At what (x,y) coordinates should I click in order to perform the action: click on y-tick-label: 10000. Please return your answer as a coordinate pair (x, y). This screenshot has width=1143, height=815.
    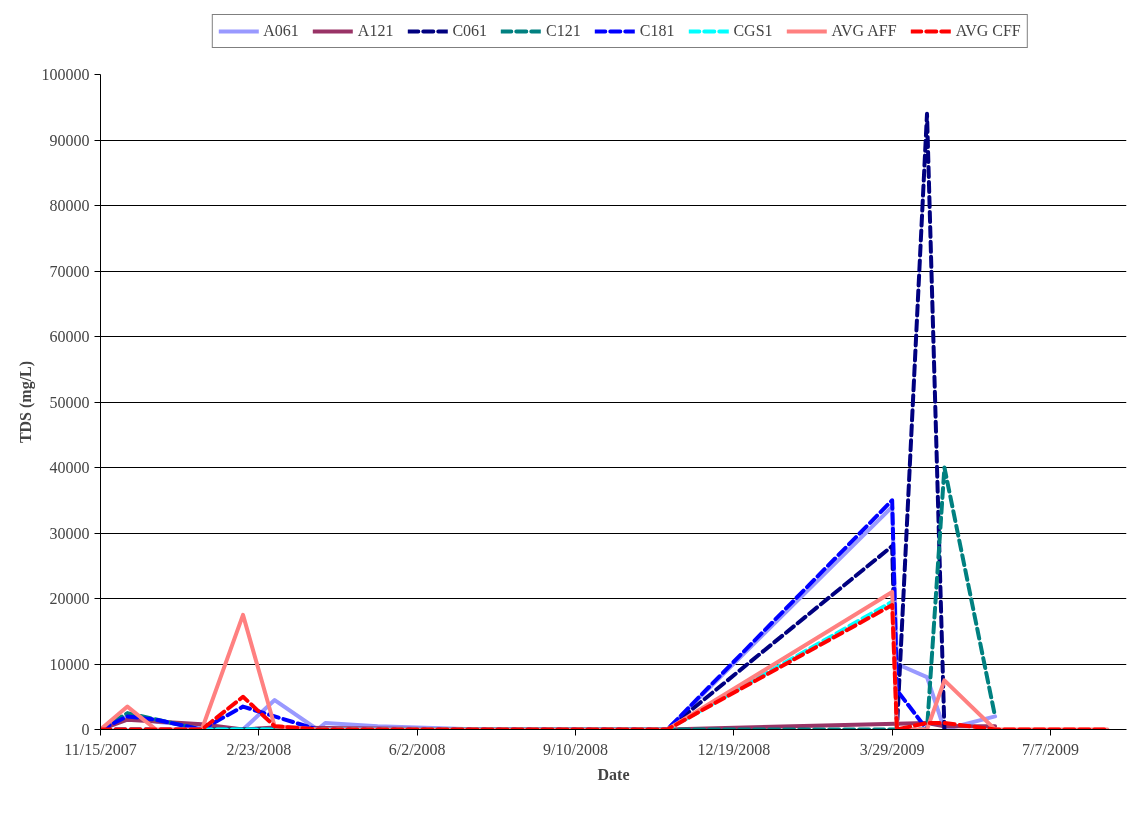
    Looking at the image, I should click on (69, 664).